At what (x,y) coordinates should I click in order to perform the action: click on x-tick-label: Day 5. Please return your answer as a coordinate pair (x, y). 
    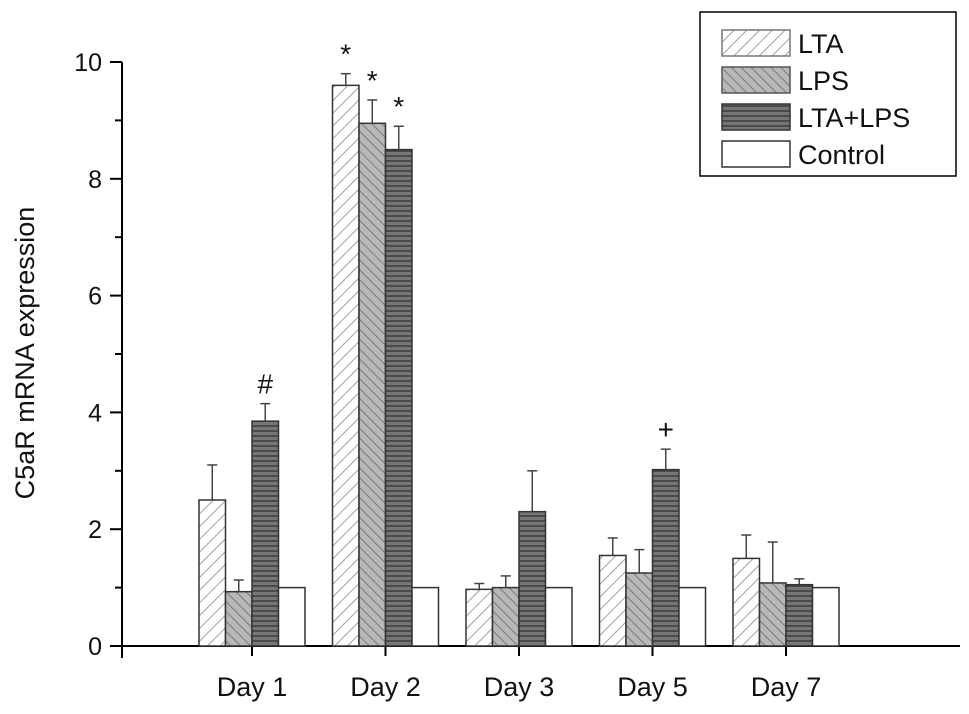
    Looking at the image, I should click on (652, 687).